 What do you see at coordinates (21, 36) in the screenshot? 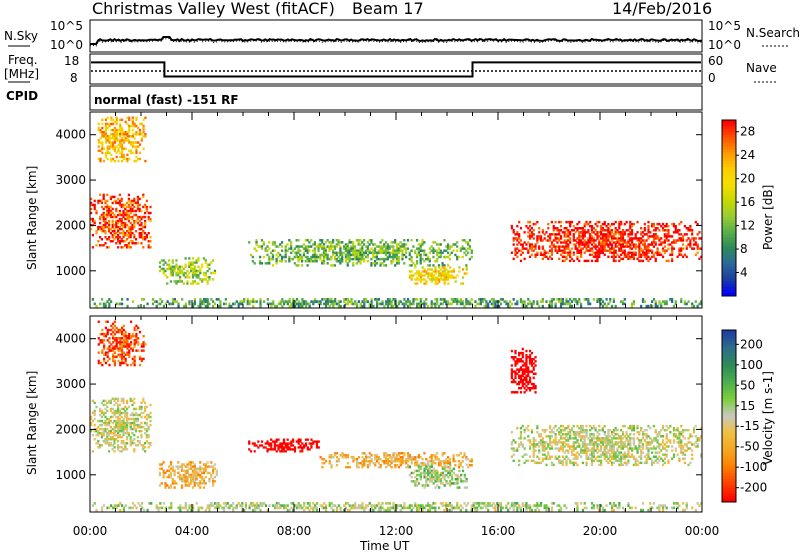
I see `noise-left-label: N.Sky` at bounding box center [21, 36].